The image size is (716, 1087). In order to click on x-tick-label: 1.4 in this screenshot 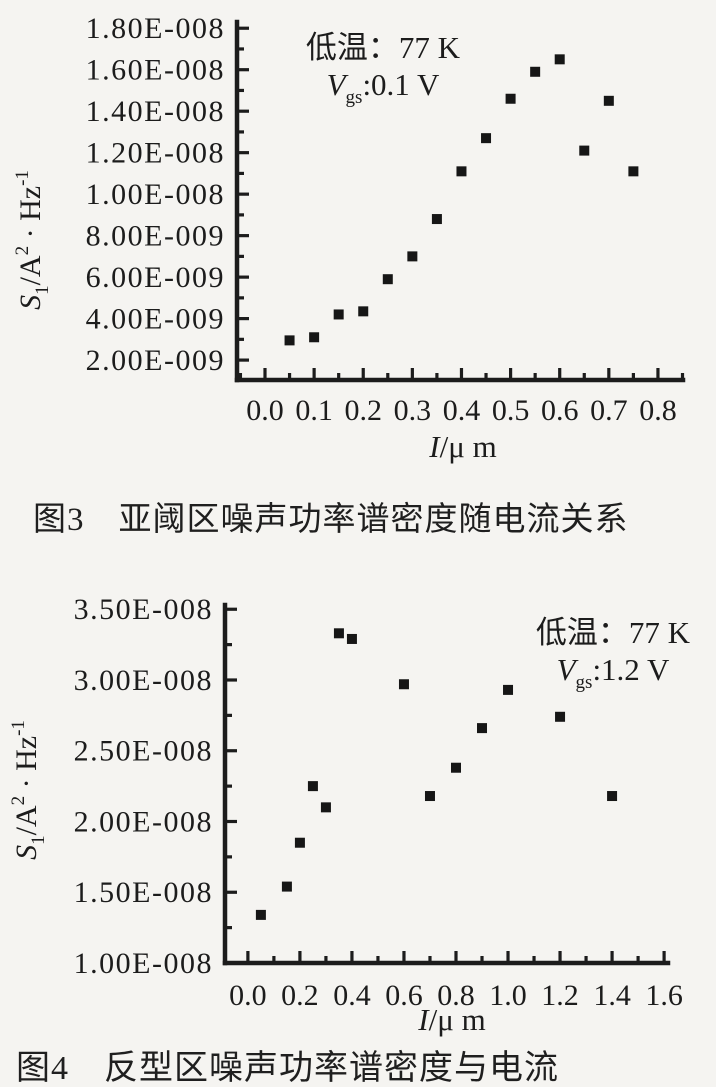, I will do `click(612, 995)`.